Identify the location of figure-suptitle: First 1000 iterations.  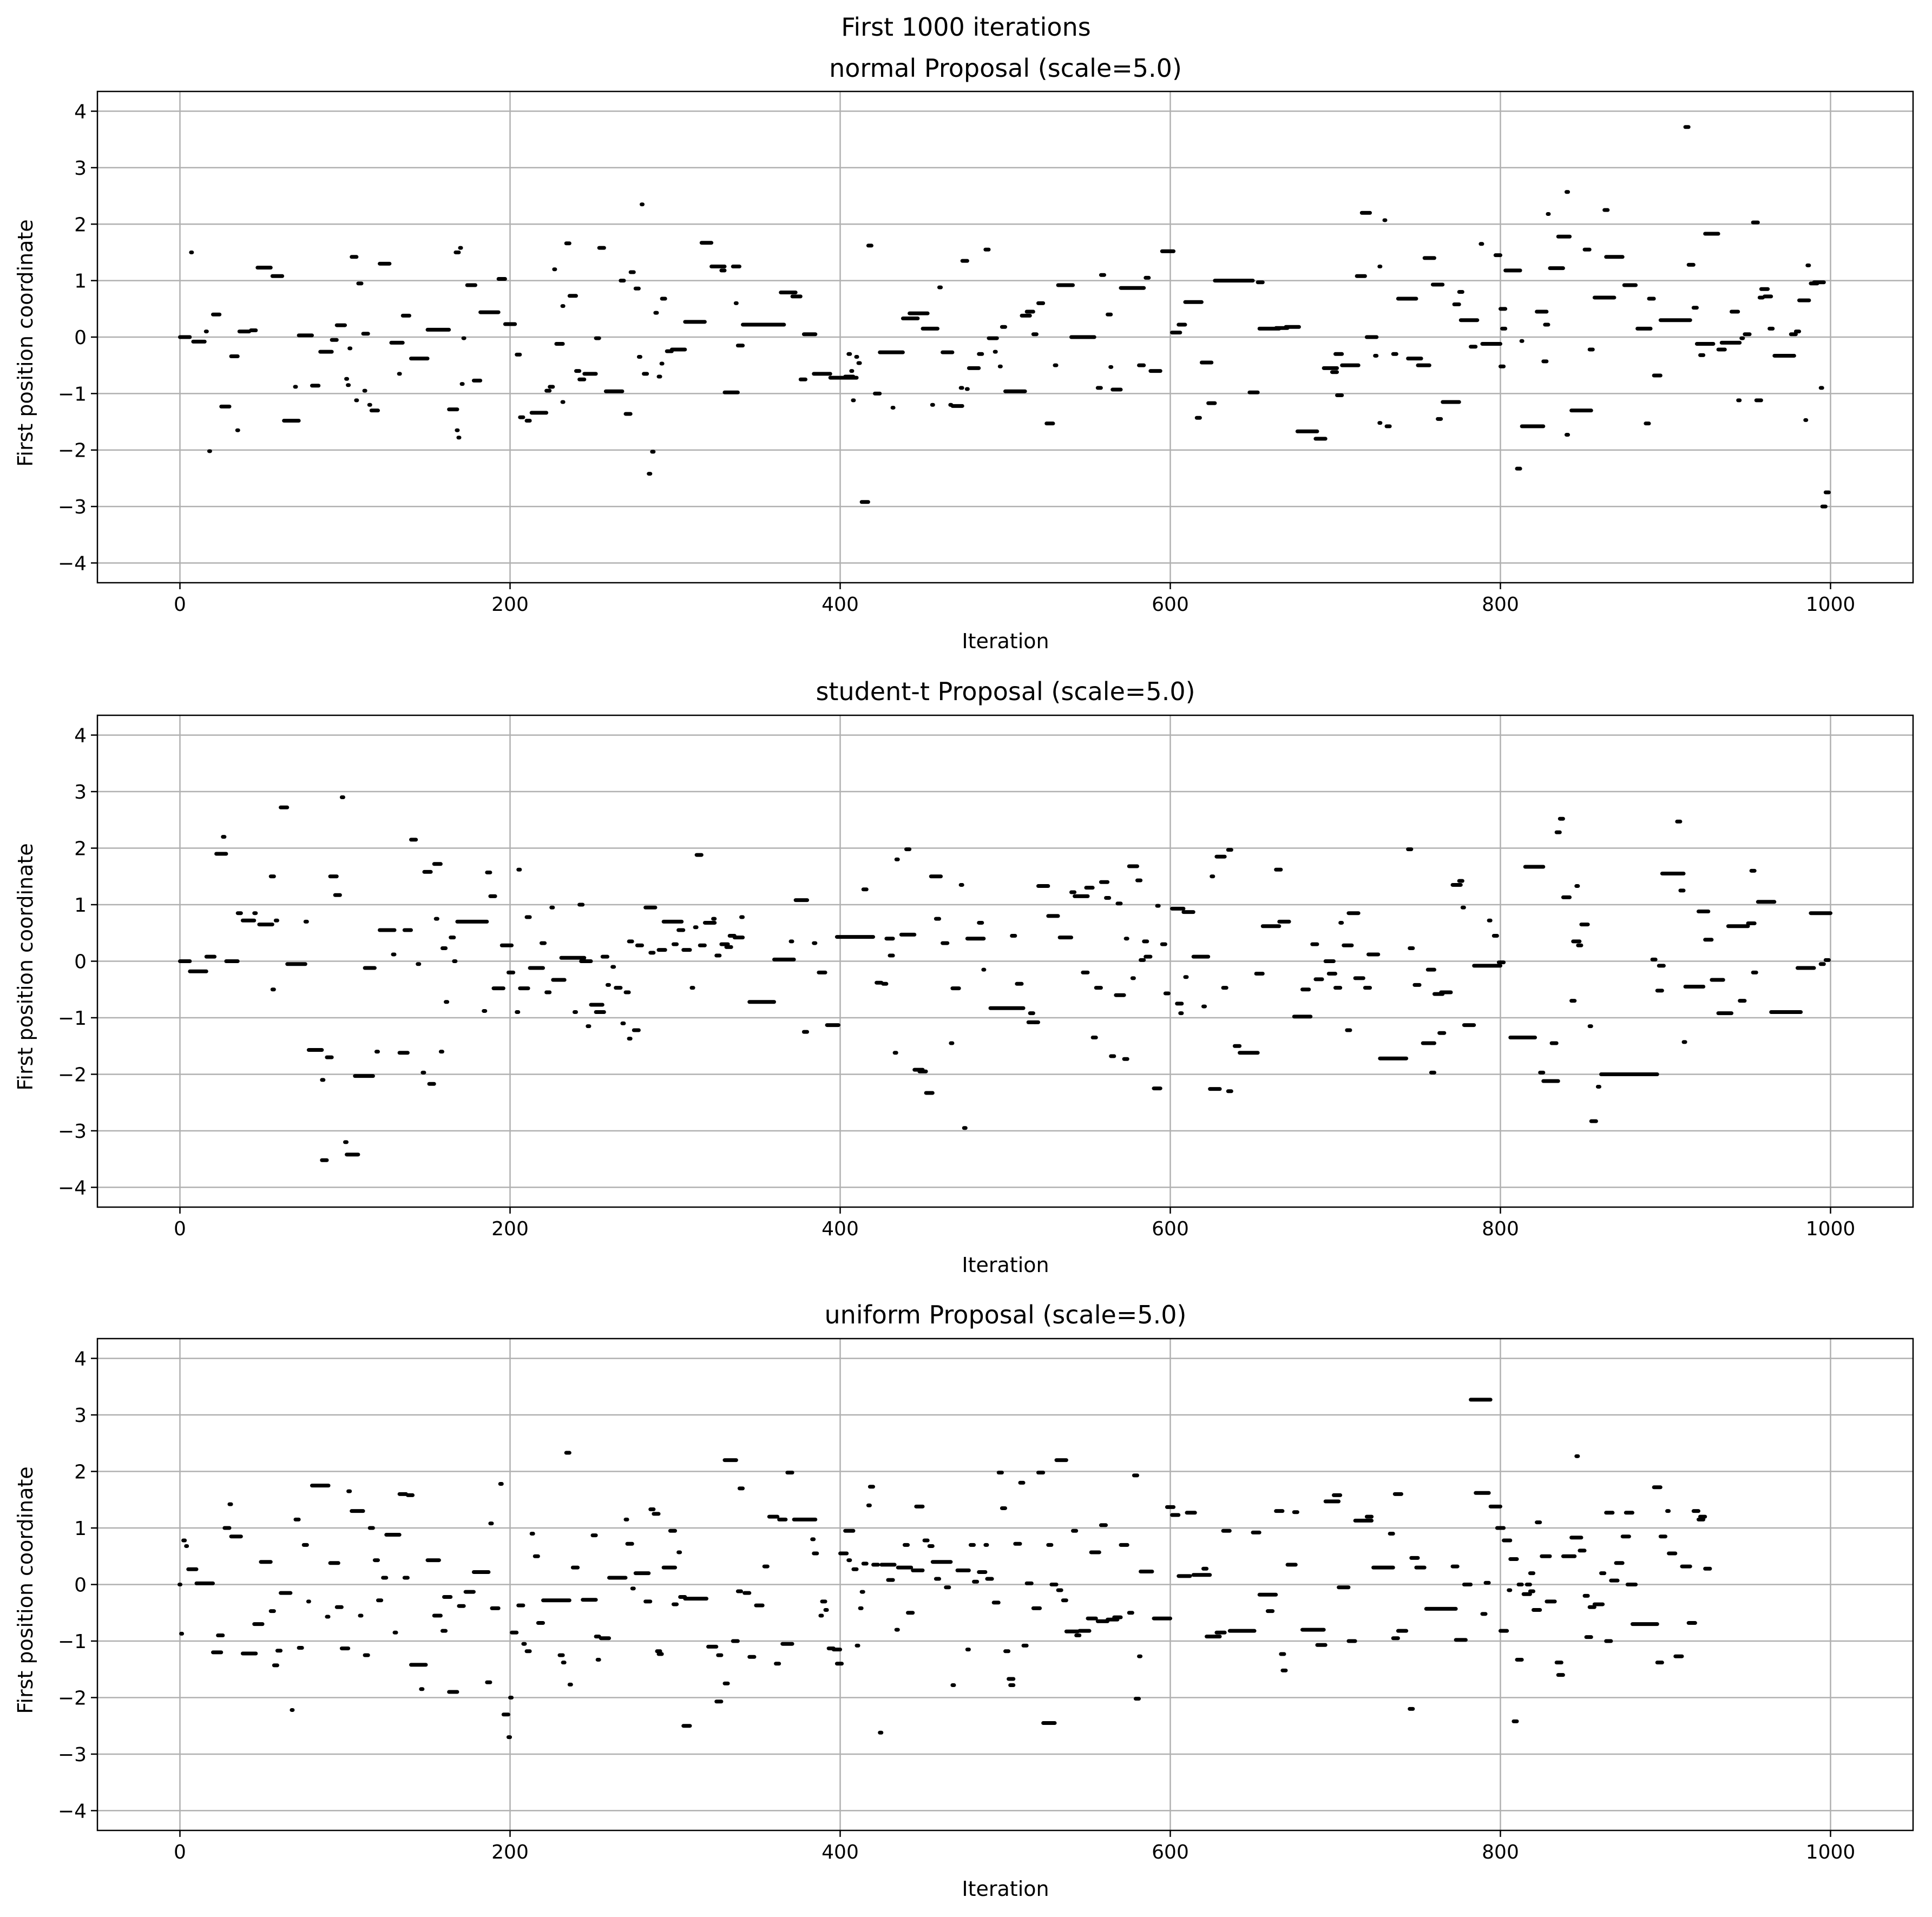
(965, 27).